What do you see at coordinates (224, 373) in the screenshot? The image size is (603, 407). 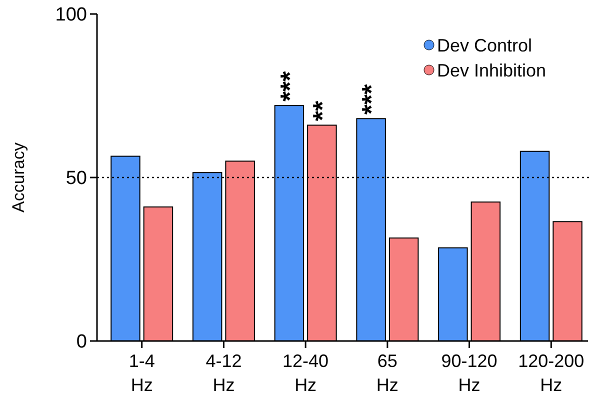 I see `x-tick-label: 4-12 Hz` at bounding box center [224, 373].